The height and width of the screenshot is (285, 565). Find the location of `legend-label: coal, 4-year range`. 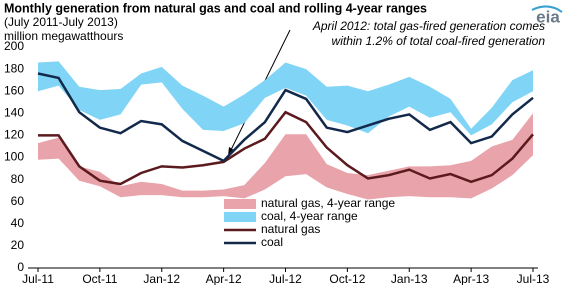

legend-label: coal, 4-year range is located at coordinates (309, 216).